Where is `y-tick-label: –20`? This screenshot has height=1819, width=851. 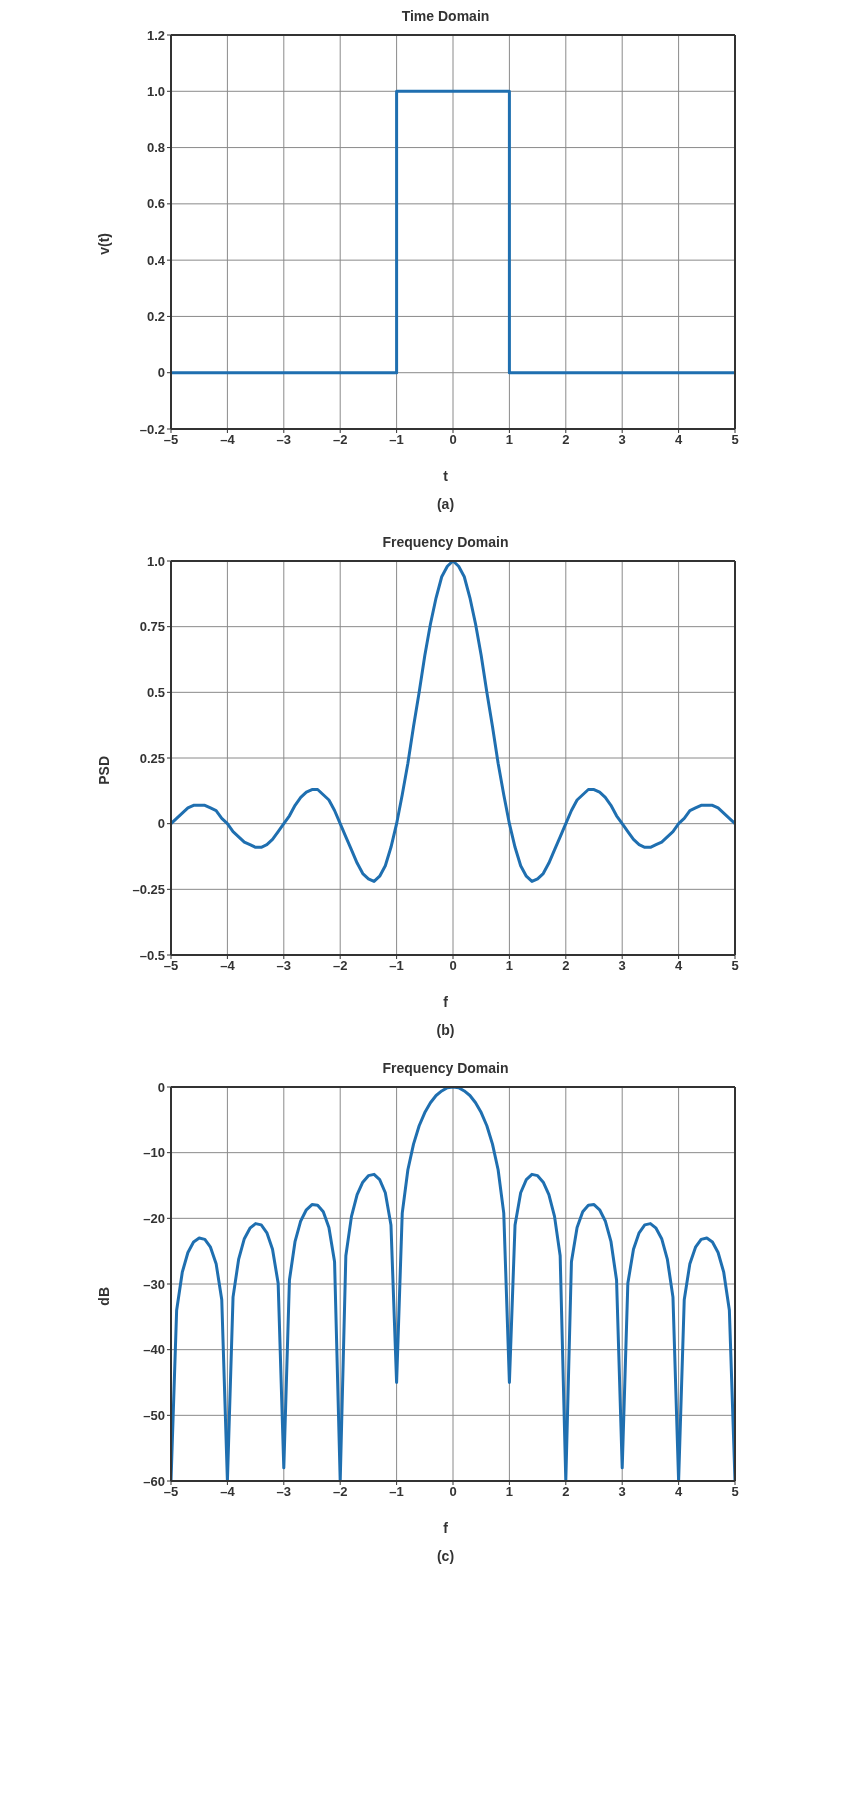
y-tick-label: –20 is located at coordinates (153, 1218).